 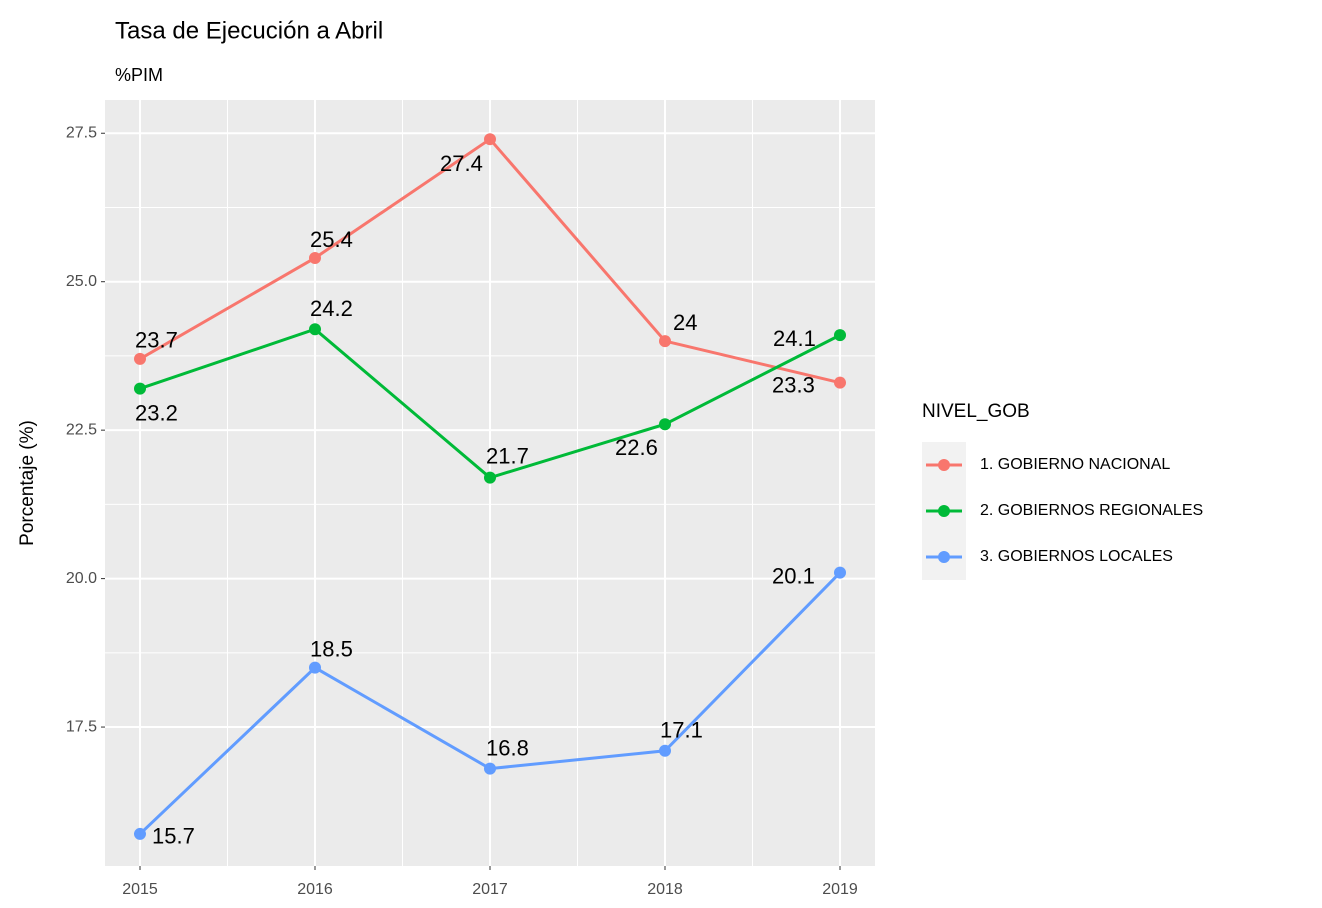 I want to click on x-tick-label: 2017, so click(x=490, y=889).